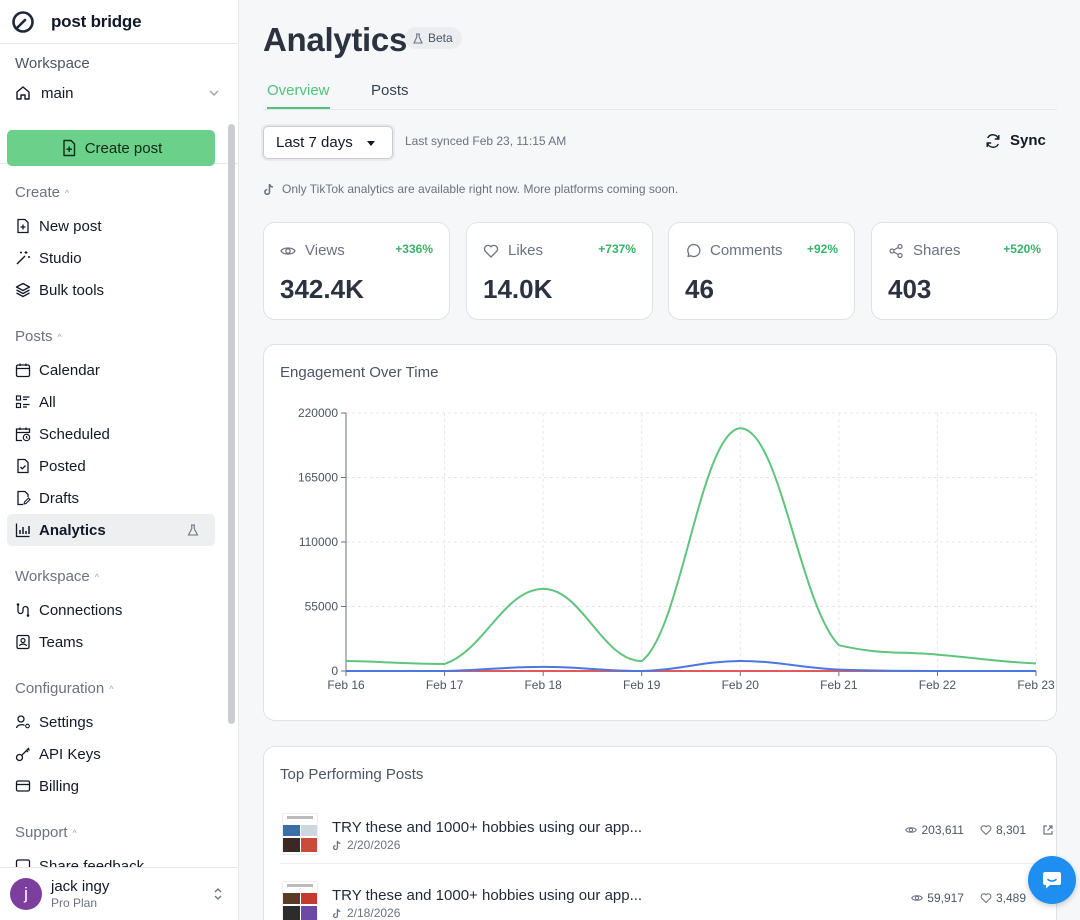 The height and width of the screenshot is (920, 1080). Describe the element at coordinates (23, 258) in the screenshot. I see `magic-wand-icon` at that location.